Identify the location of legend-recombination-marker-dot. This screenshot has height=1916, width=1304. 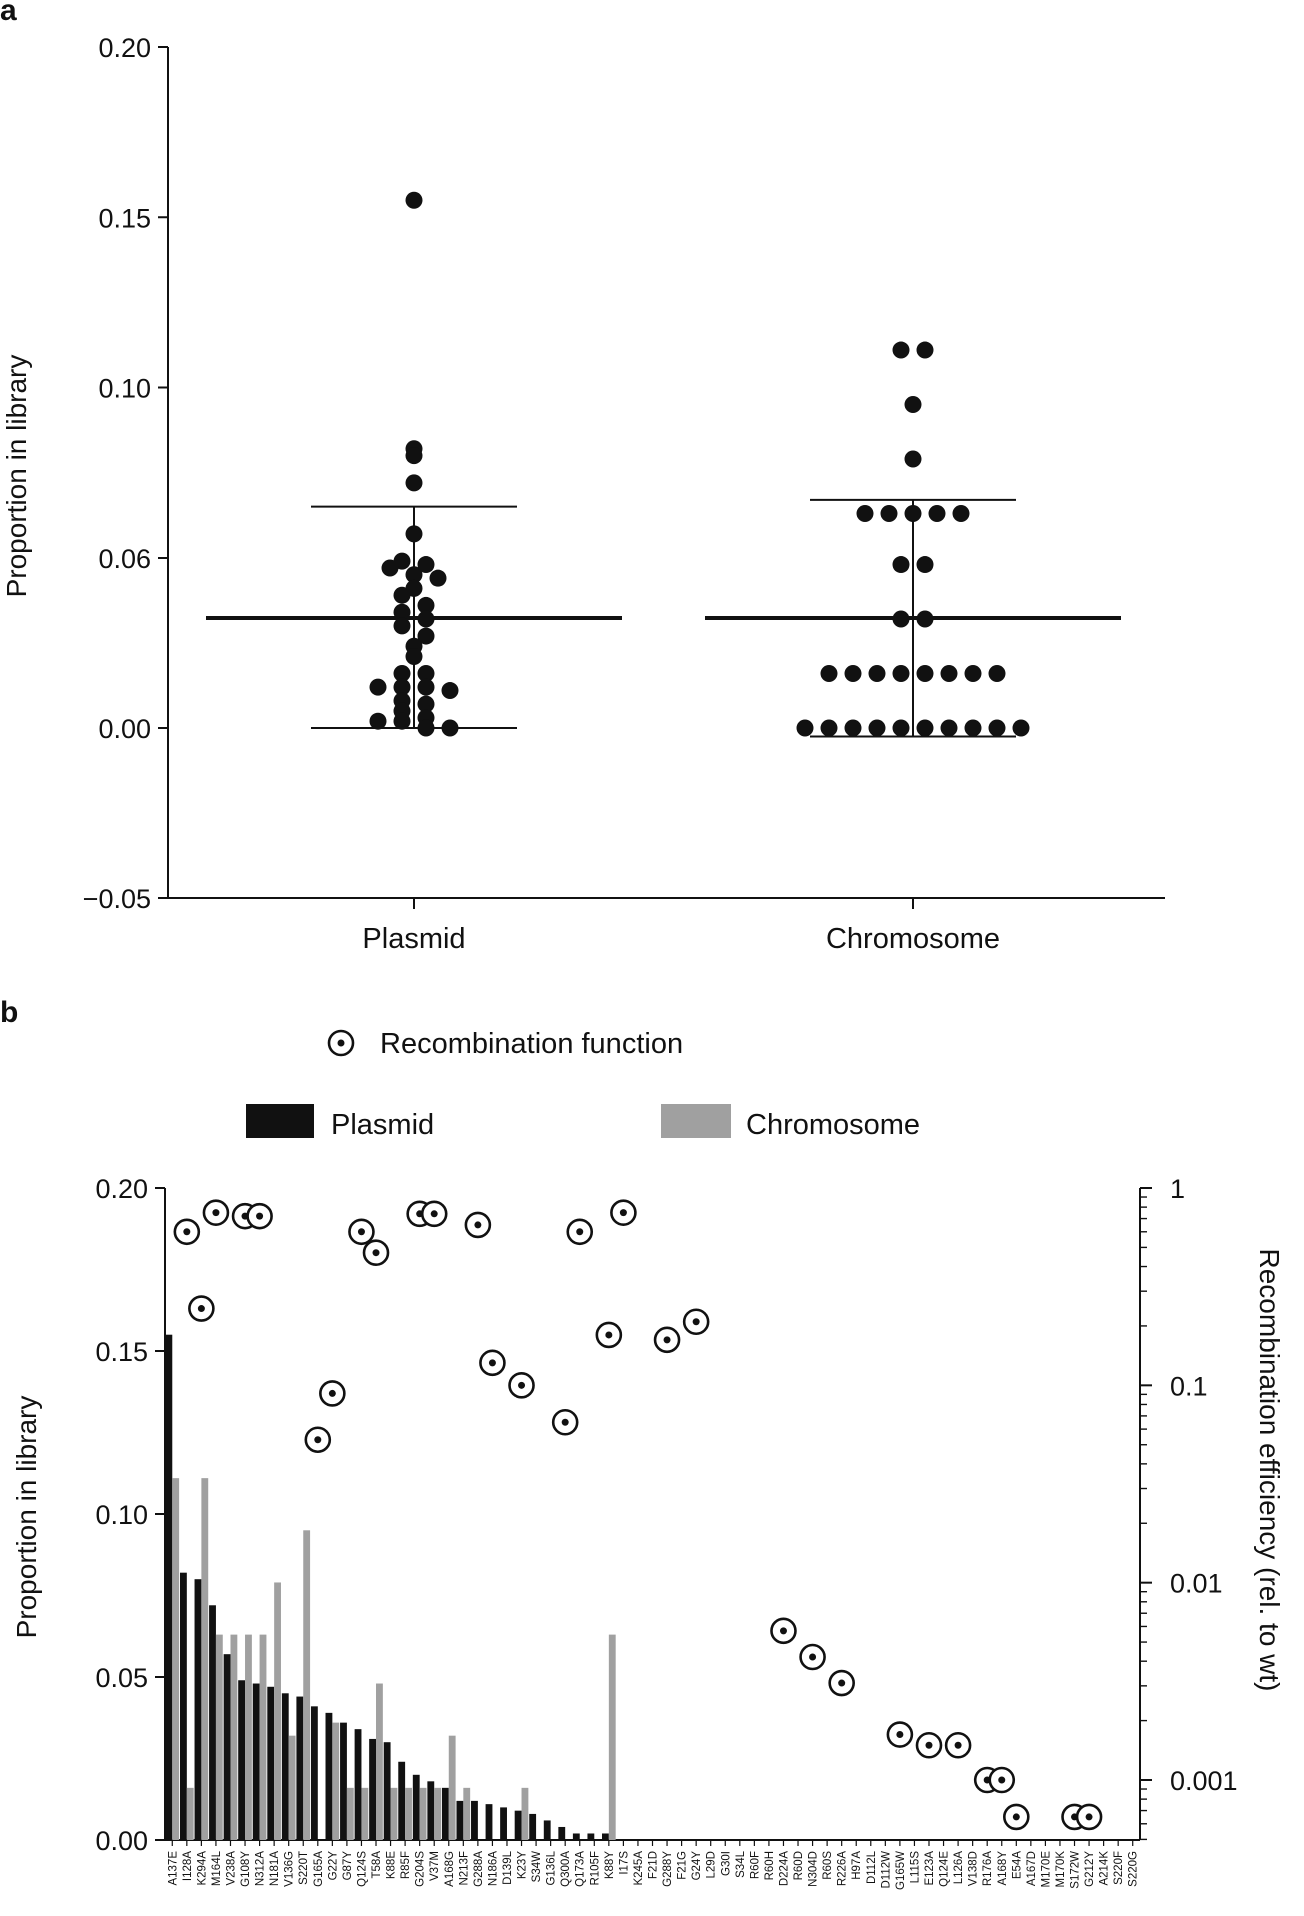
(341, 1043).